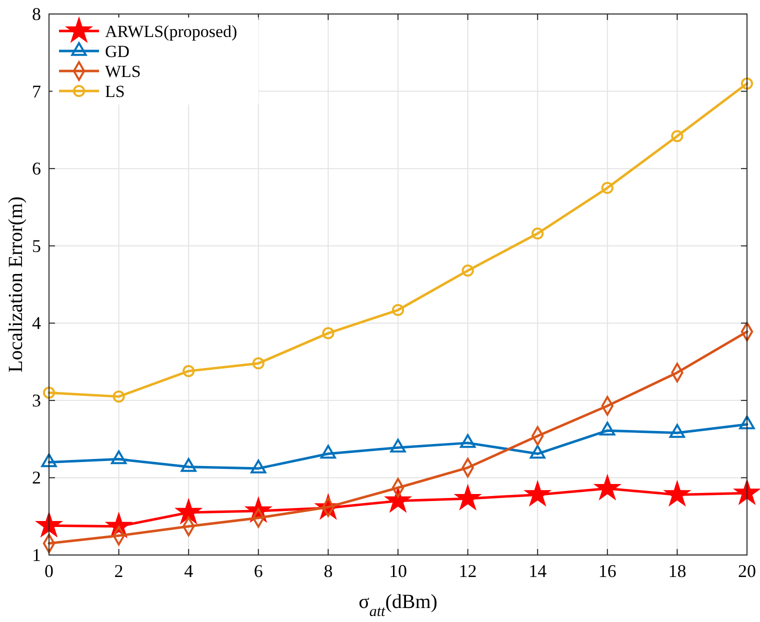 The height and width of the screenshot is (622, 760). Describe the element at coordinates (36, 323) in the screenshot. I see `y-tick-label: 4` at that location.